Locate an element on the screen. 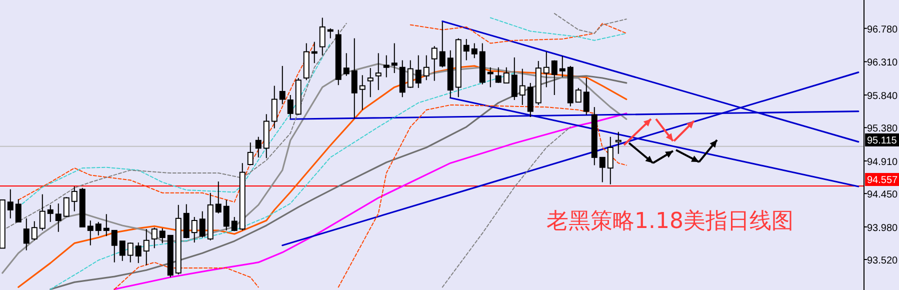 The height and width of the screenshot is (290, 899). text: 老黑策略1.18美指日线图 is located at coordinates (670, 221).